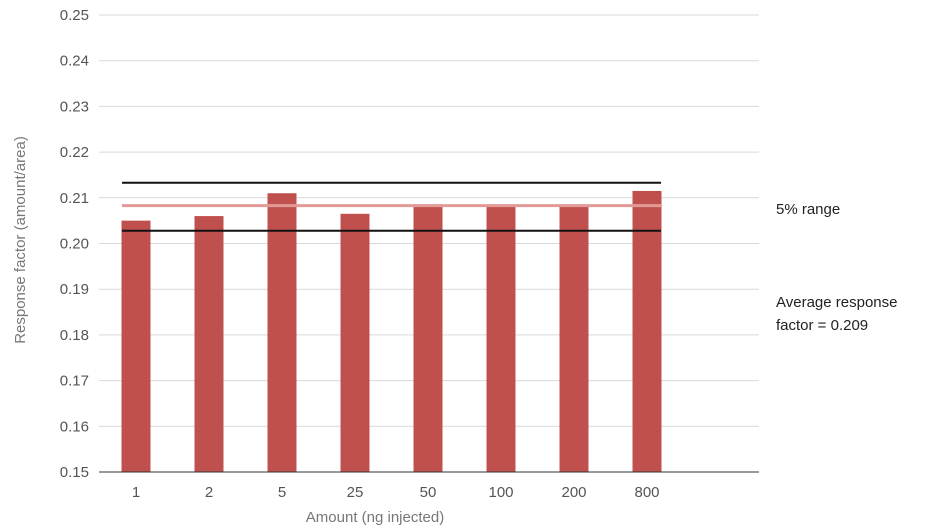 The image size is (945, 531). I want to click on y-tick-label: 0.16, so click(74, 426).